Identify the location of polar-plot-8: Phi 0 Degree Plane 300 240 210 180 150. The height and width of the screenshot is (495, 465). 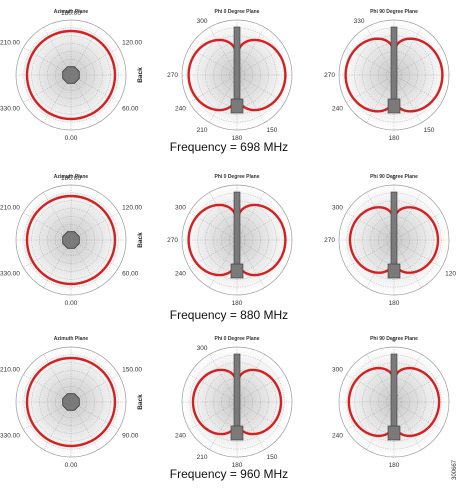
(234, 402).